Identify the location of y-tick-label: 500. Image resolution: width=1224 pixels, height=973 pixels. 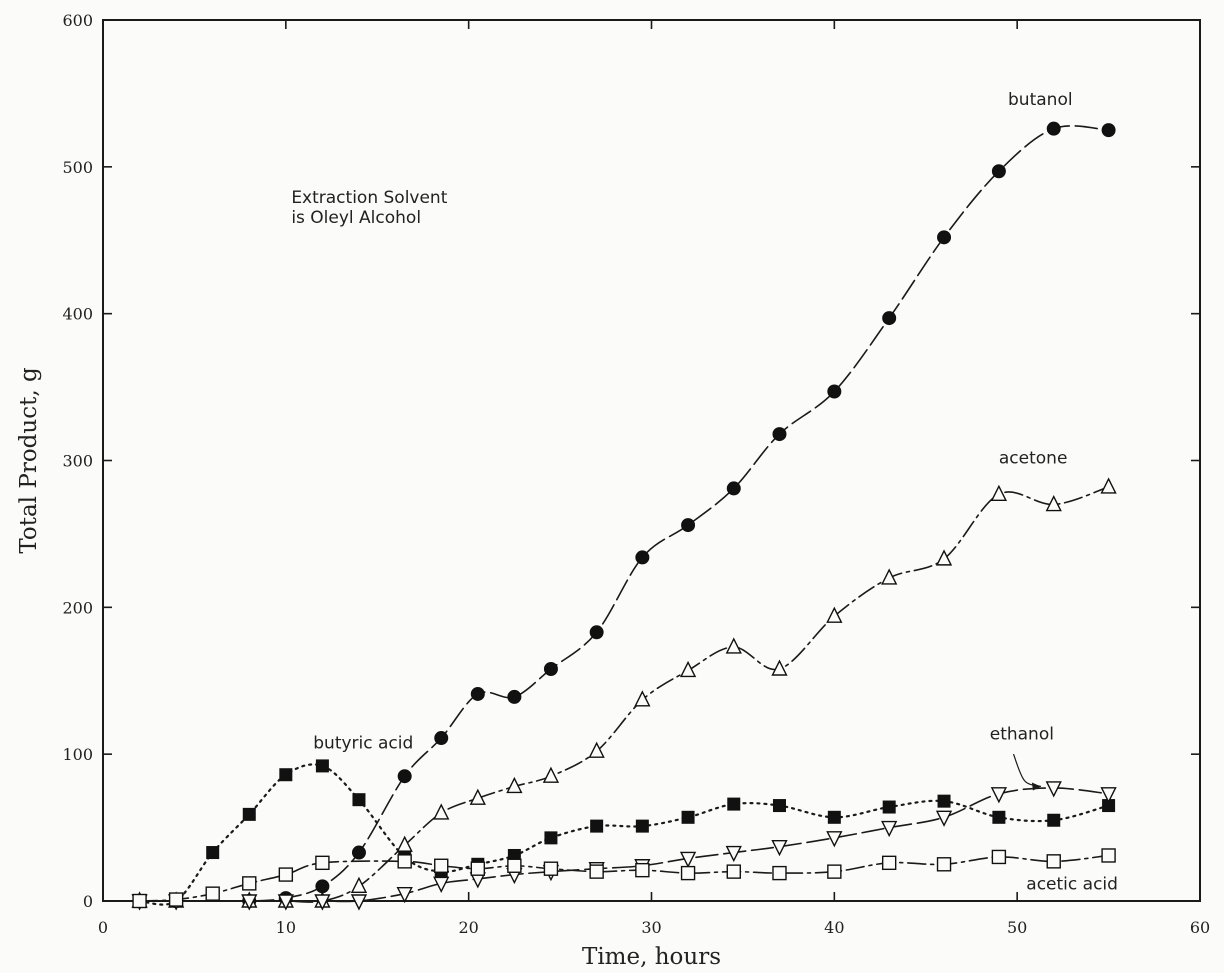
(77, 167).